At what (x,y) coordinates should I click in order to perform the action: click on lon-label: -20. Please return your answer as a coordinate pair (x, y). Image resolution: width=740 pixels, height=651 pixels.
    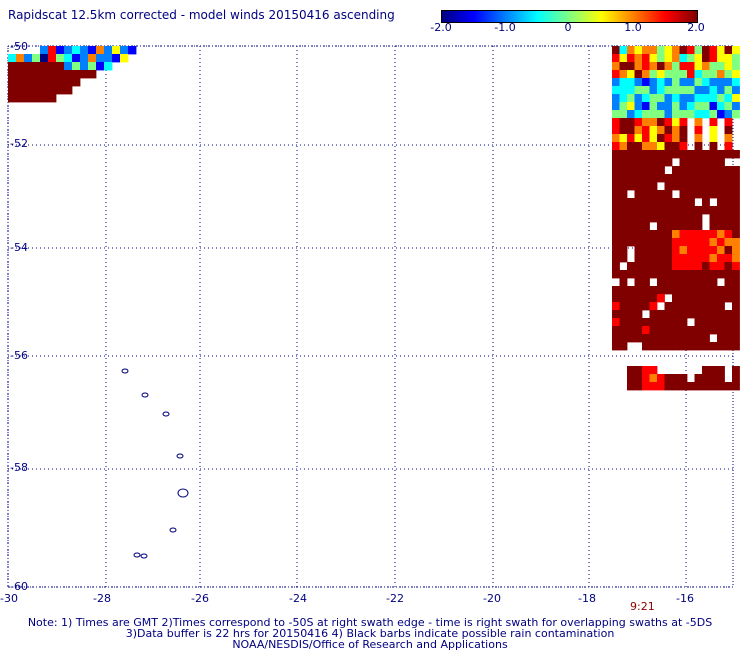
    Looking at the image, I should click on (492, 598).